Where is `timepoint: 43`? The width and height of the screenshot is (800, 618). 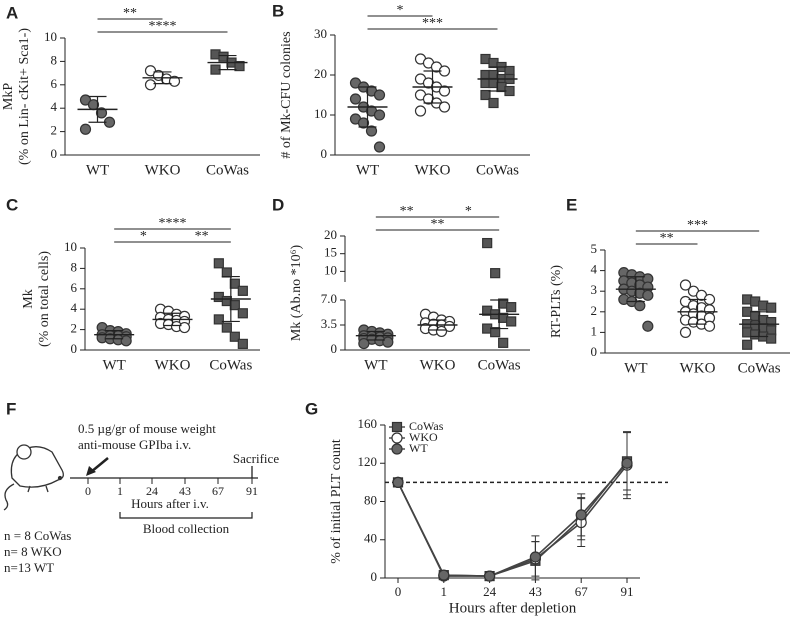 timepoint: 43 is located at coordinates (185, 491).